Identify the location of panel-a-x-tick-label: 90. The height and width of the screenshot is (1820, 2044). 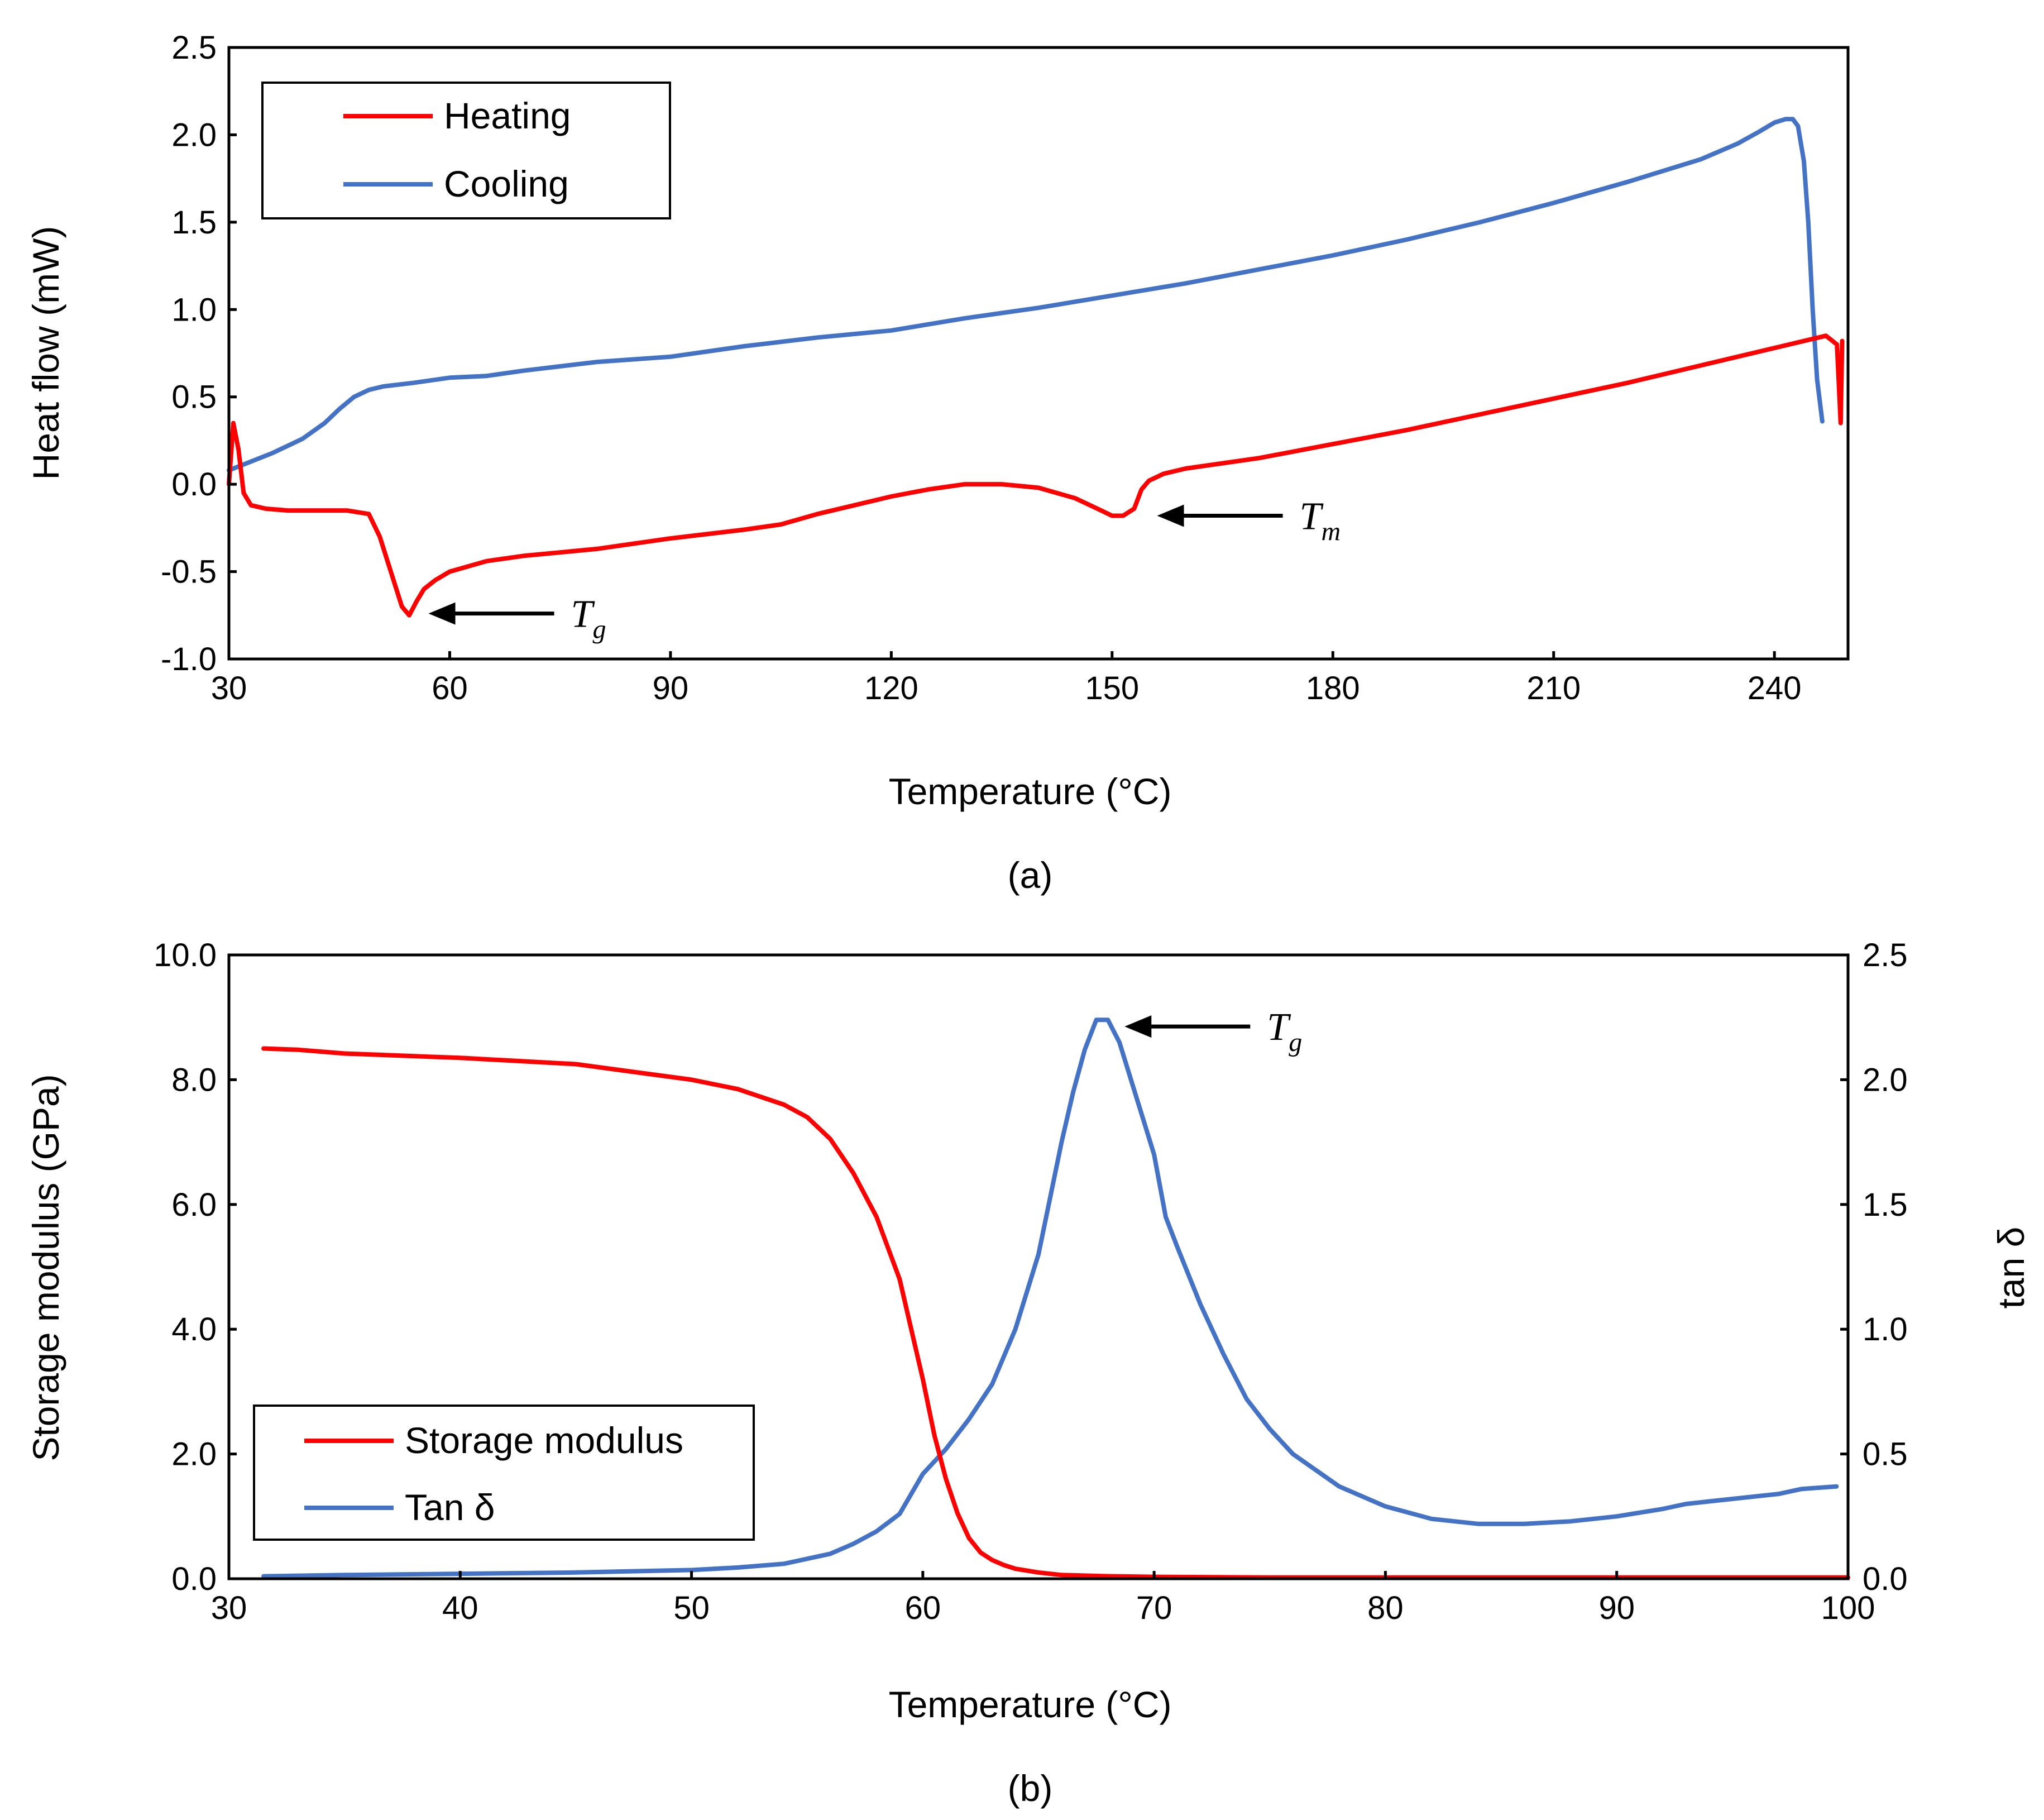
(671, 688).